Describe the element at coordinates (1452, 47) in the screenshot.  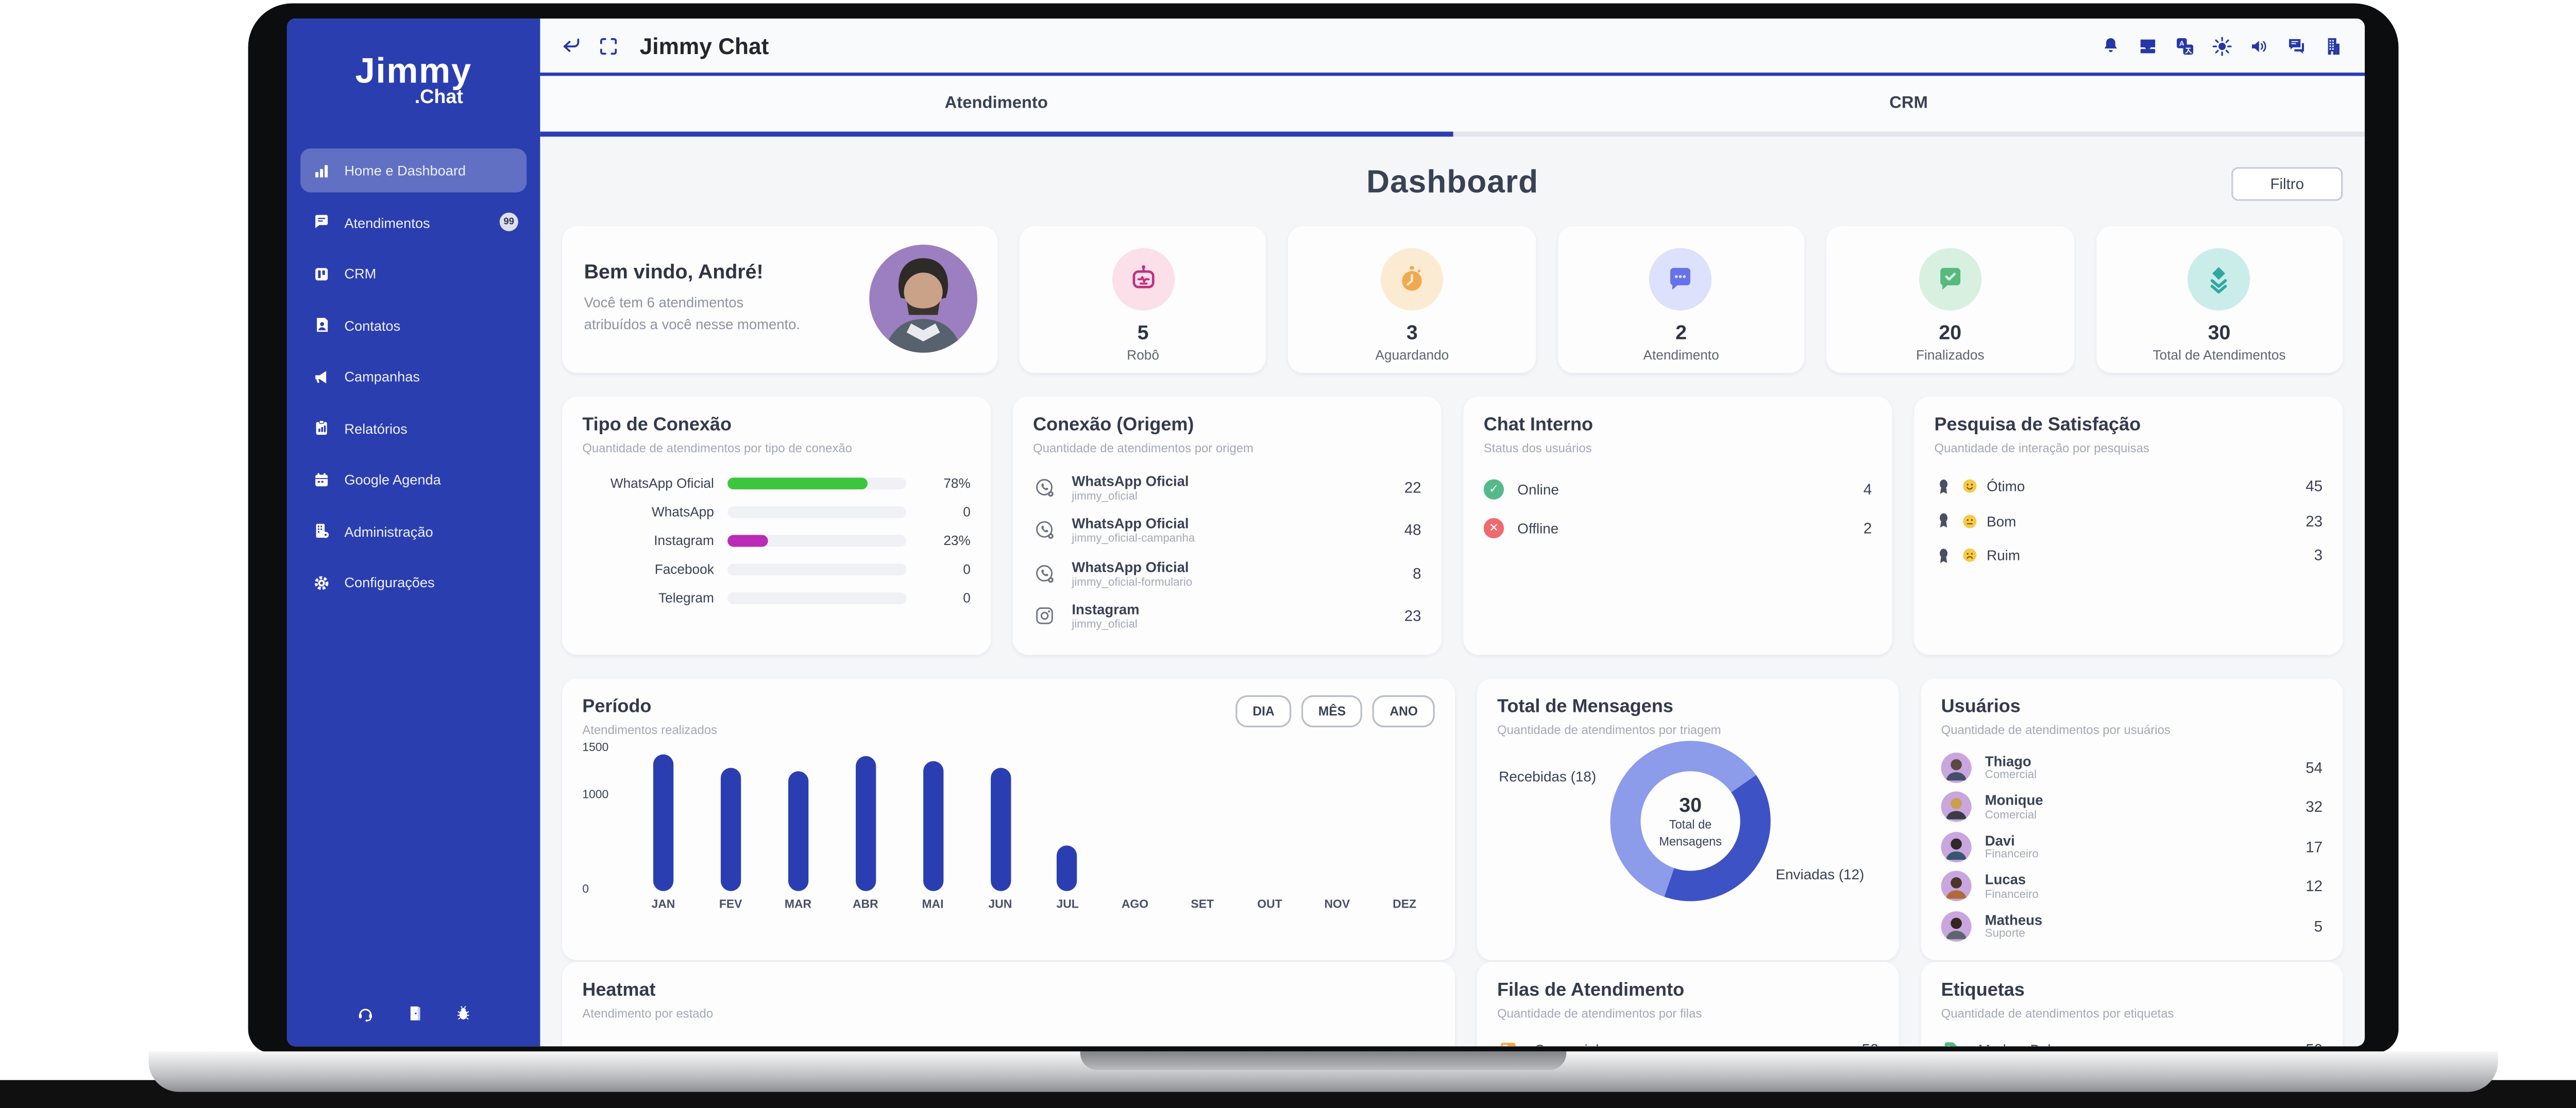
I see `topbar: Jimmy Chat A` at that location.